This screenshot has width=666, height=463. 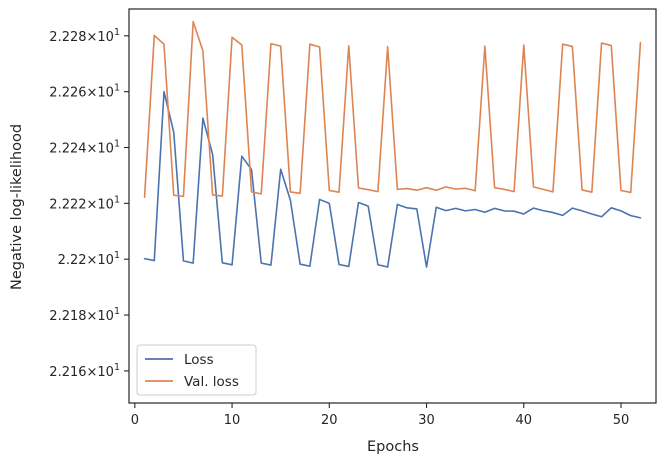 What do you see at coordinates (84, 371) in the screenshot?
I see `y-tick-label: 2.216×10¹` at bounding box center [84, 371].